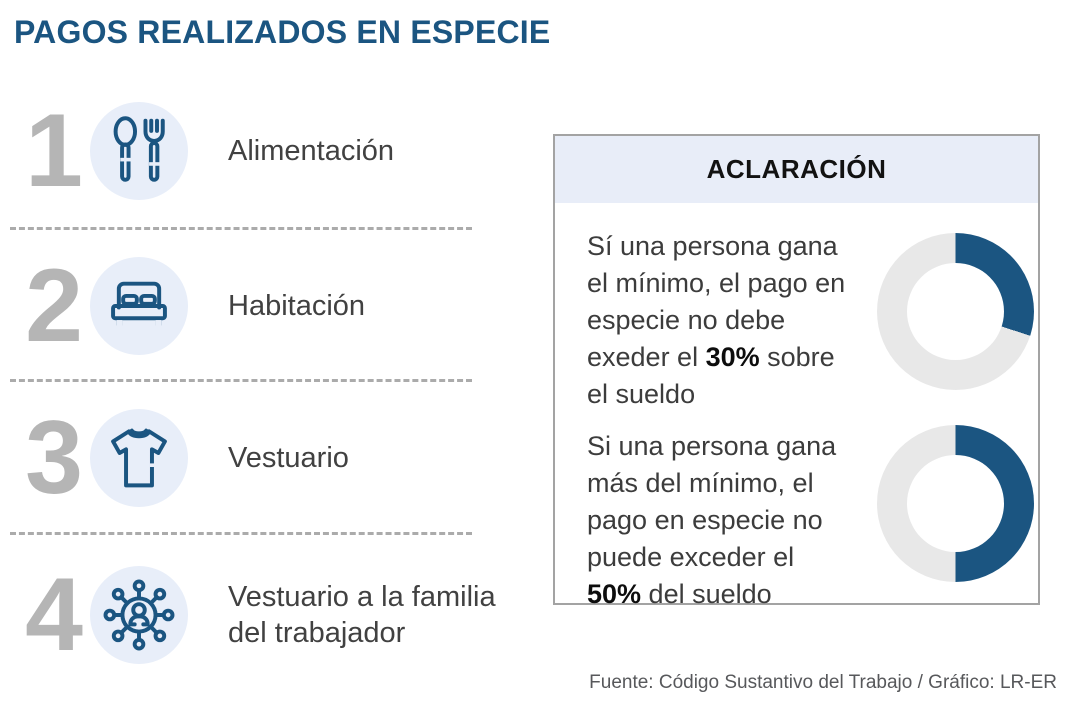 Image resolution: width=1080 pixels, height=720 pixels. What do you see at coordinates (54, 306) in the screenshot?
I see `item-number: 2` at bounding box center [54, 306].